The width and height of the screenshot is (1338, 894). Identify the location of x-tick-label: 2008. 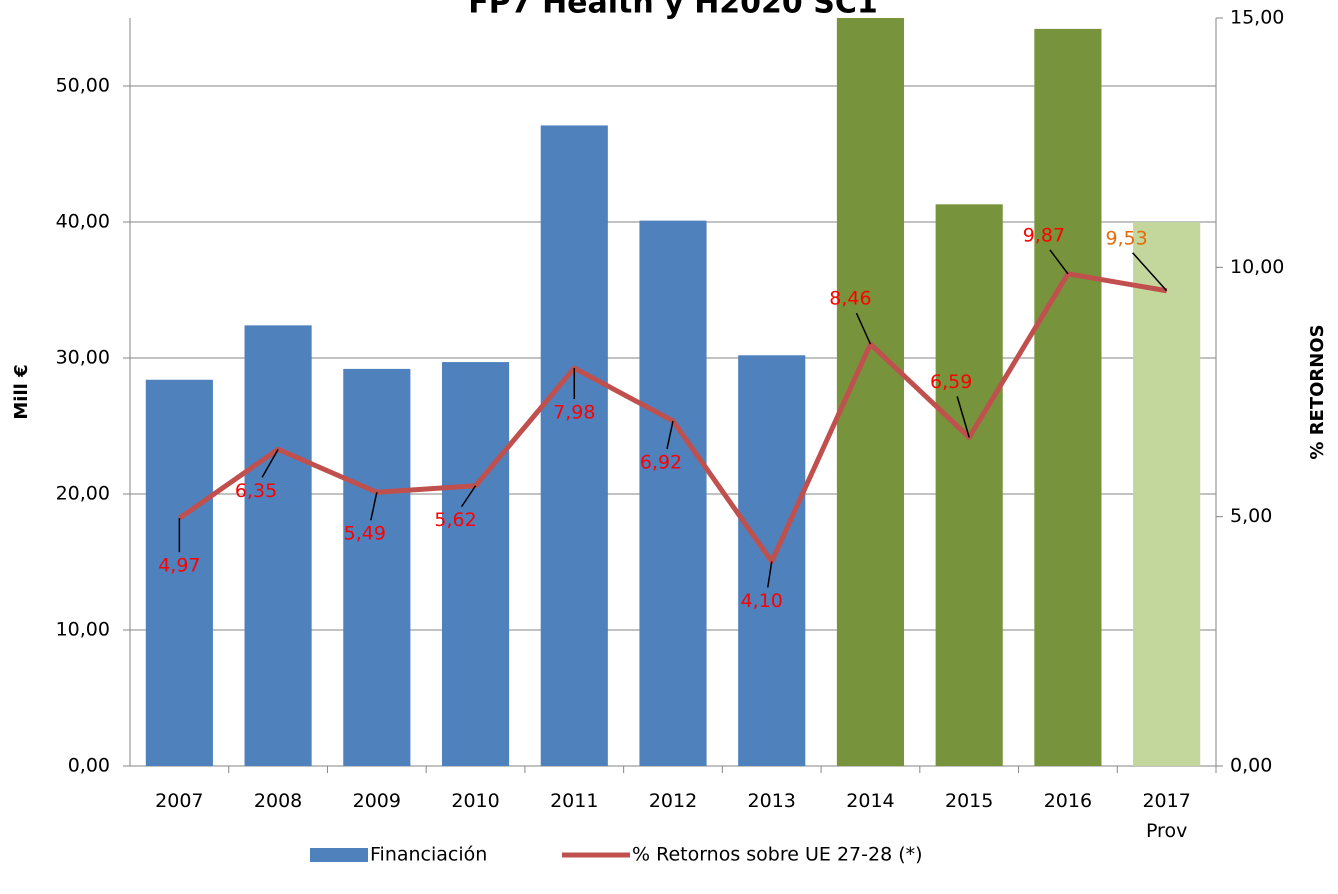
(278, 801).